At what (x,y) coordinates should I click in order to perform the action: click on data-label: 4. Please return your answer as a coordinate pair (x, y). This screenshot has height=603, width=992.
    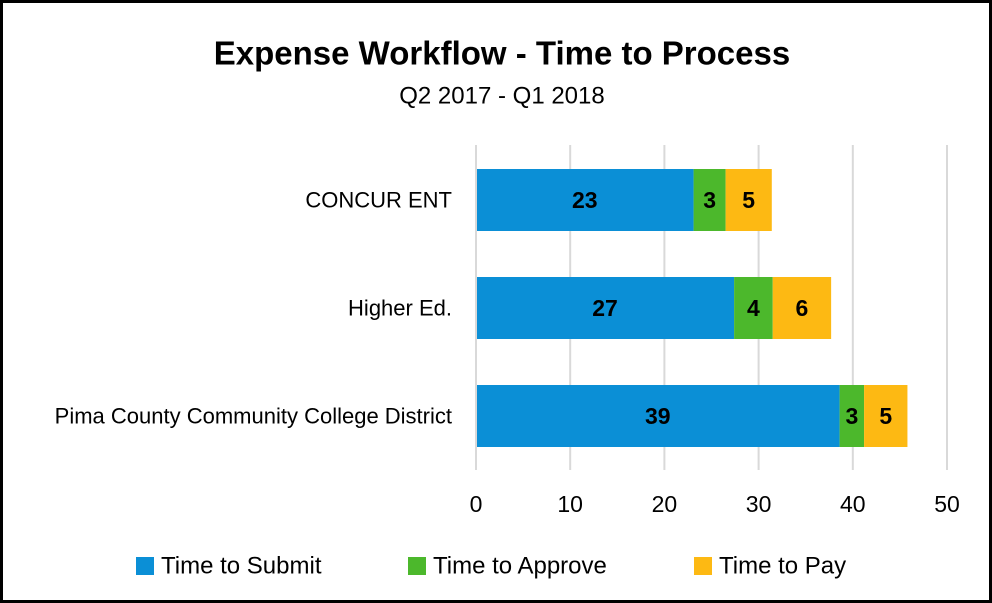
    Looking at the image, I should click on (753, 308).